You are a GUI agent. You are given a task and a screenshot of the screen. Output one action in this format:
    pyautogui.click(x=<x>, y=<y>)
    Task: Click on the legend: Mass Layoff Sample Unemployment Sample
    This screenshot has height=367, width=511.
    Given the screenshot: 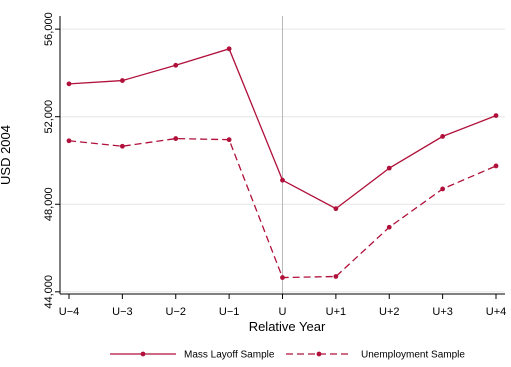 What is the action you would take?
    pyautogui.click(x=287, y=355)
    